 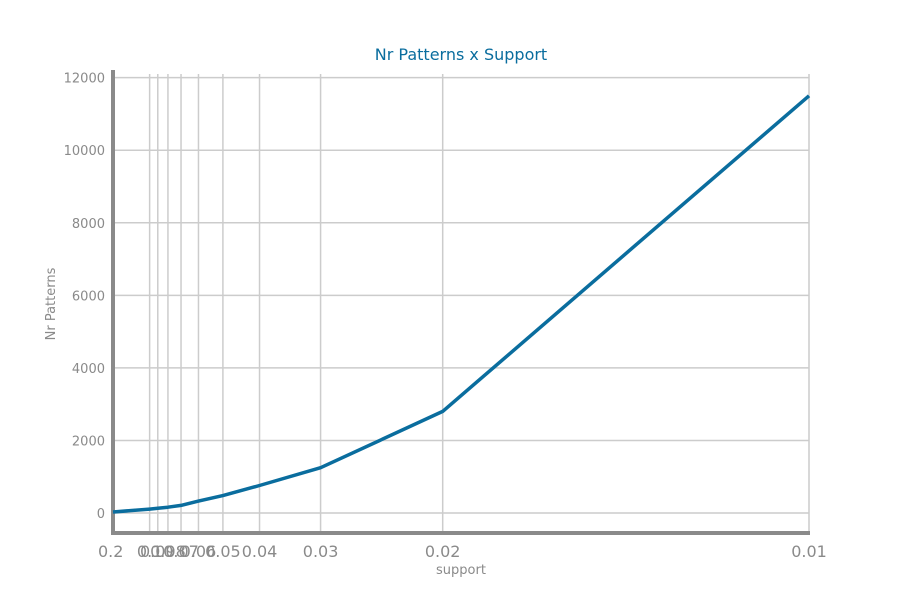 I want to click on y-tick-label: 10000, so click(x=84, y=151).